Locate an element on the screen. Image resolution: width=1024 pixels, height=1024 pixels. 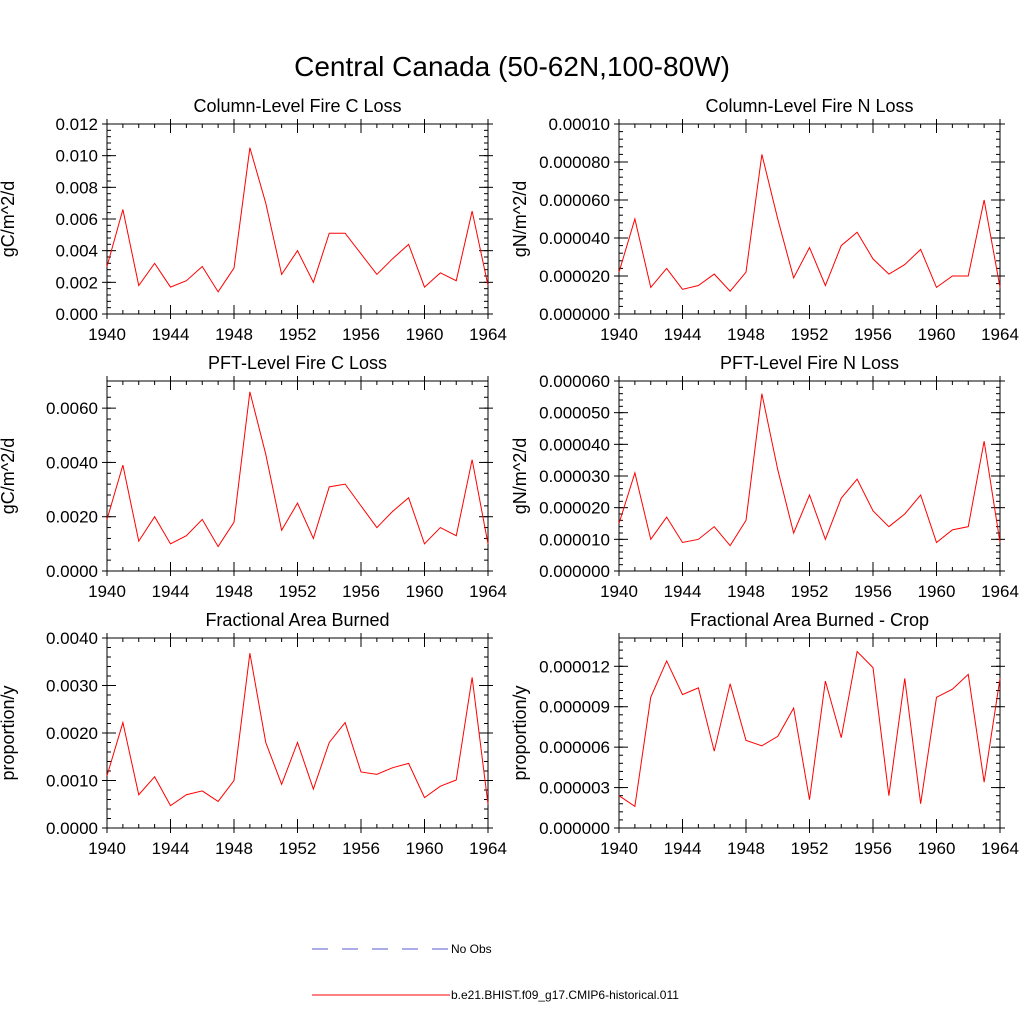
y-tick-label: 0.006 is located at coordinates (76, 219).